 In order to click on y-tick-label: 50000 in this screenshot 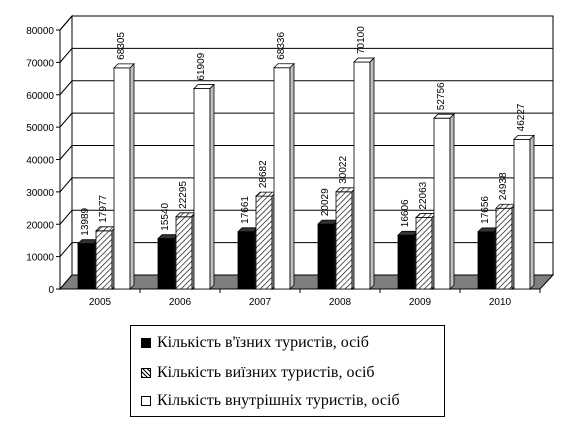, I will do `click(40, 128)`.